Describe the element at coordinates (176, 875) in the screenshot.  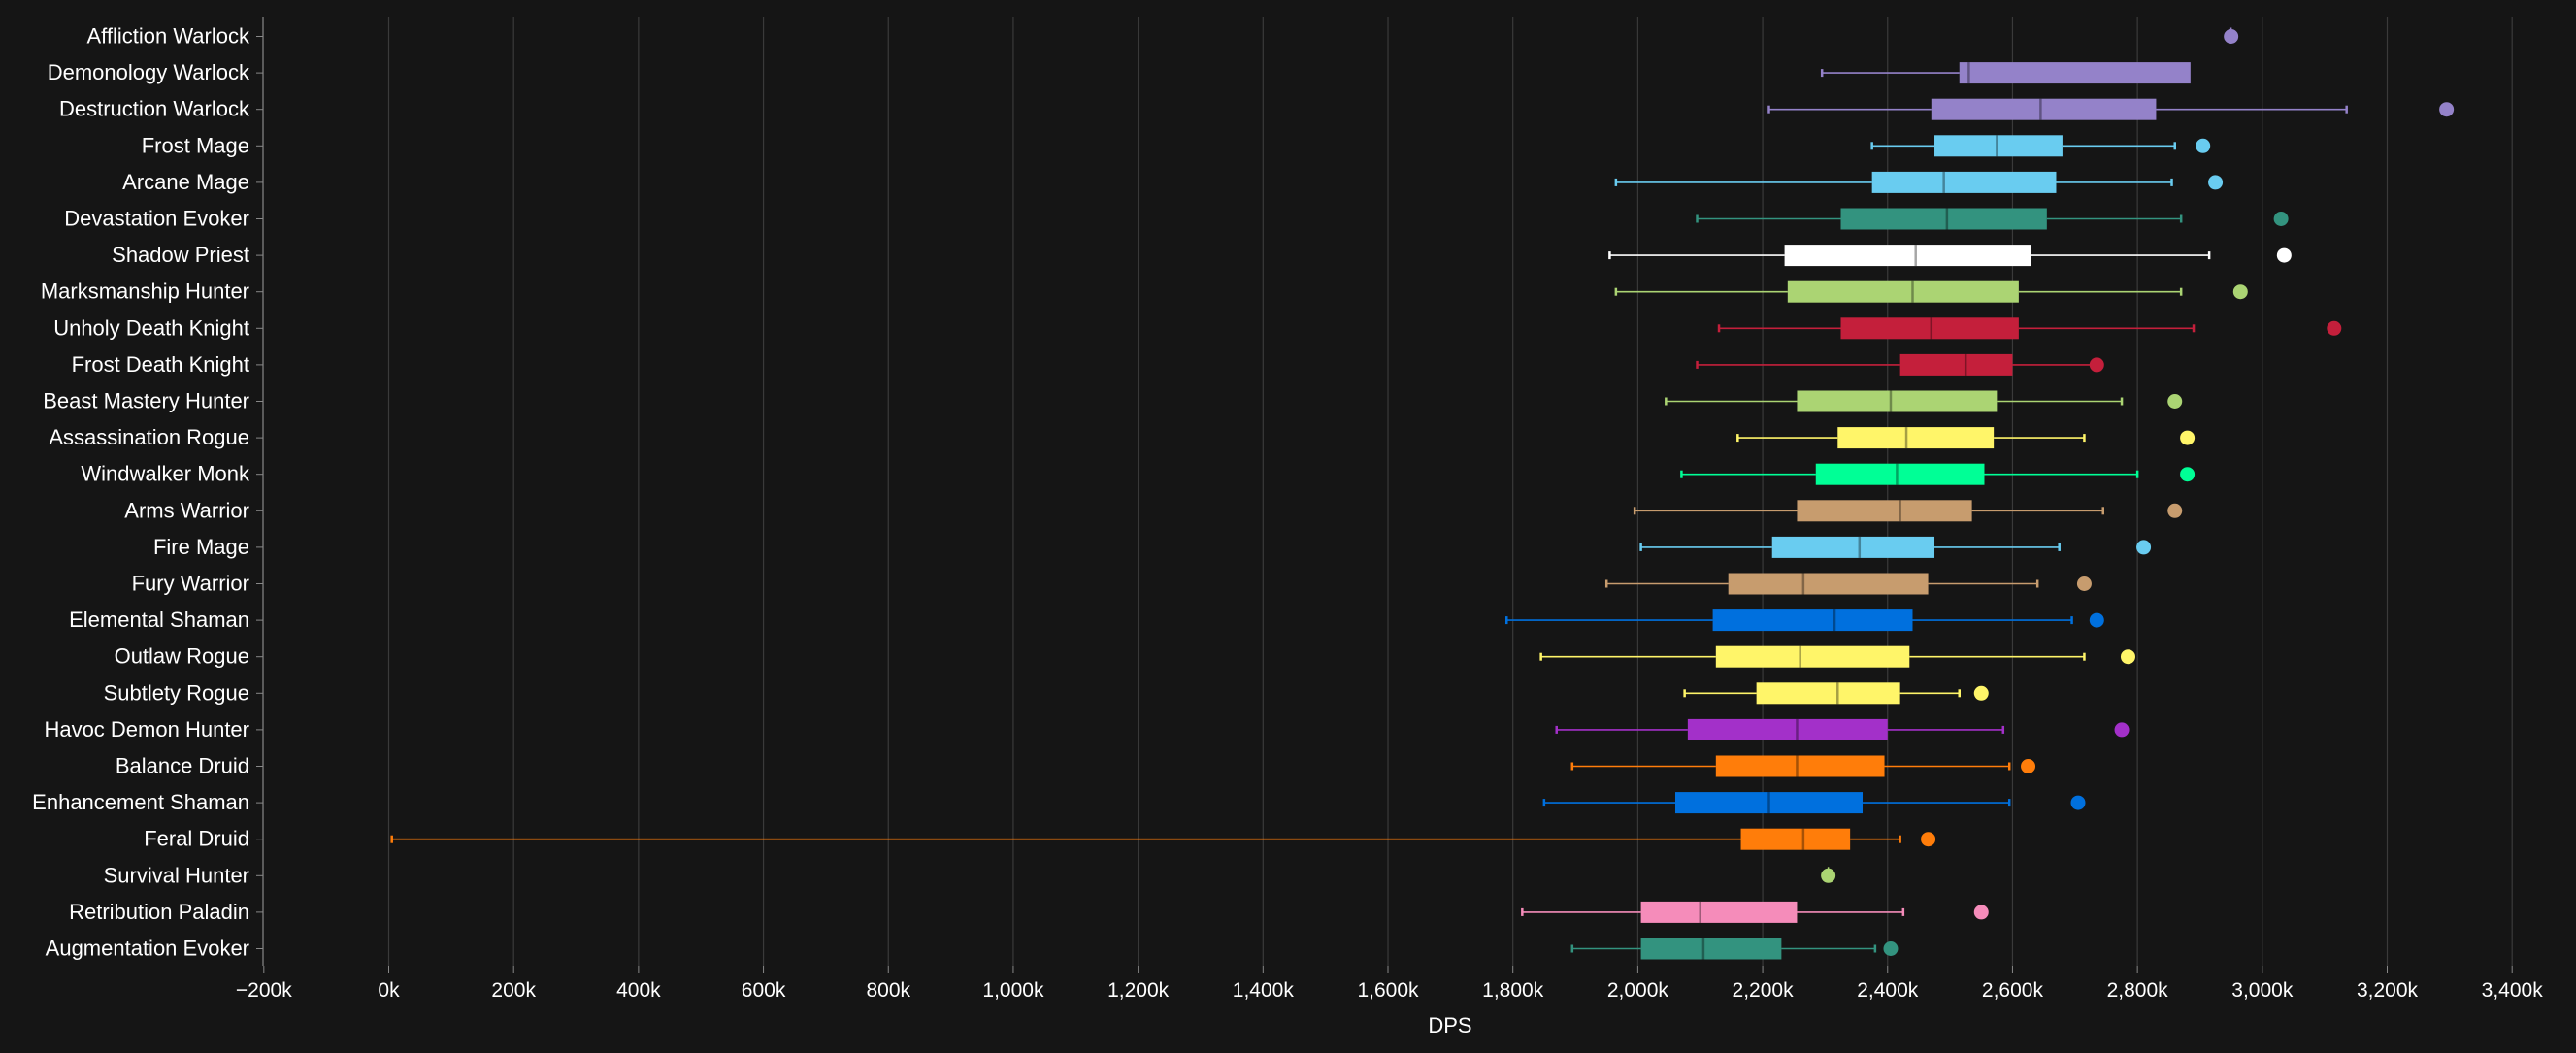
I see `y-category-label: Survival Hunter` at that location.